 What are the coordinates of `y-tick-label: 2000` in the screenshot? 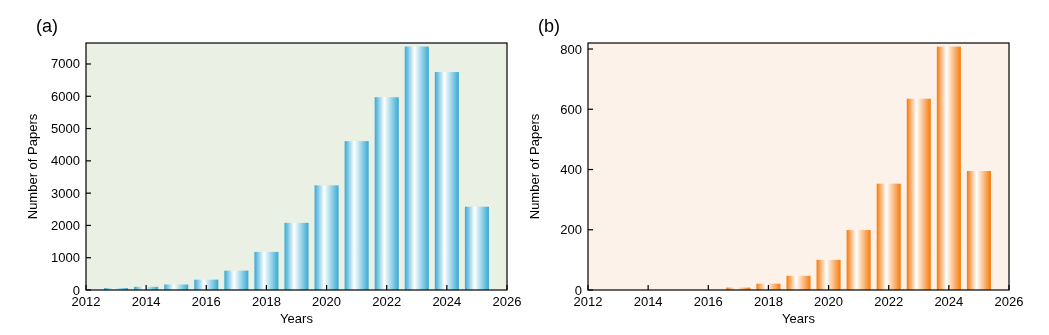 It's located at (65, 225).